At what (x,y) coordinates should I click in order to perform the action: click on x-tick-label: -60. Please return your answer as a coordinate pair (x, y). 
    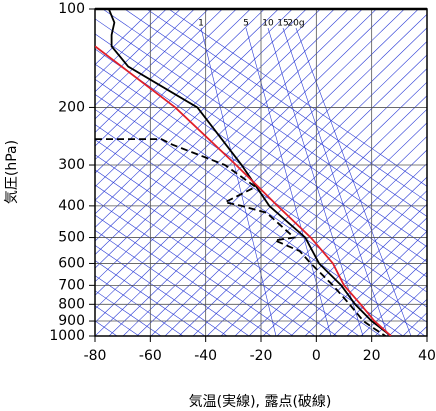
    Looking at the image, I should click on (150, 356).